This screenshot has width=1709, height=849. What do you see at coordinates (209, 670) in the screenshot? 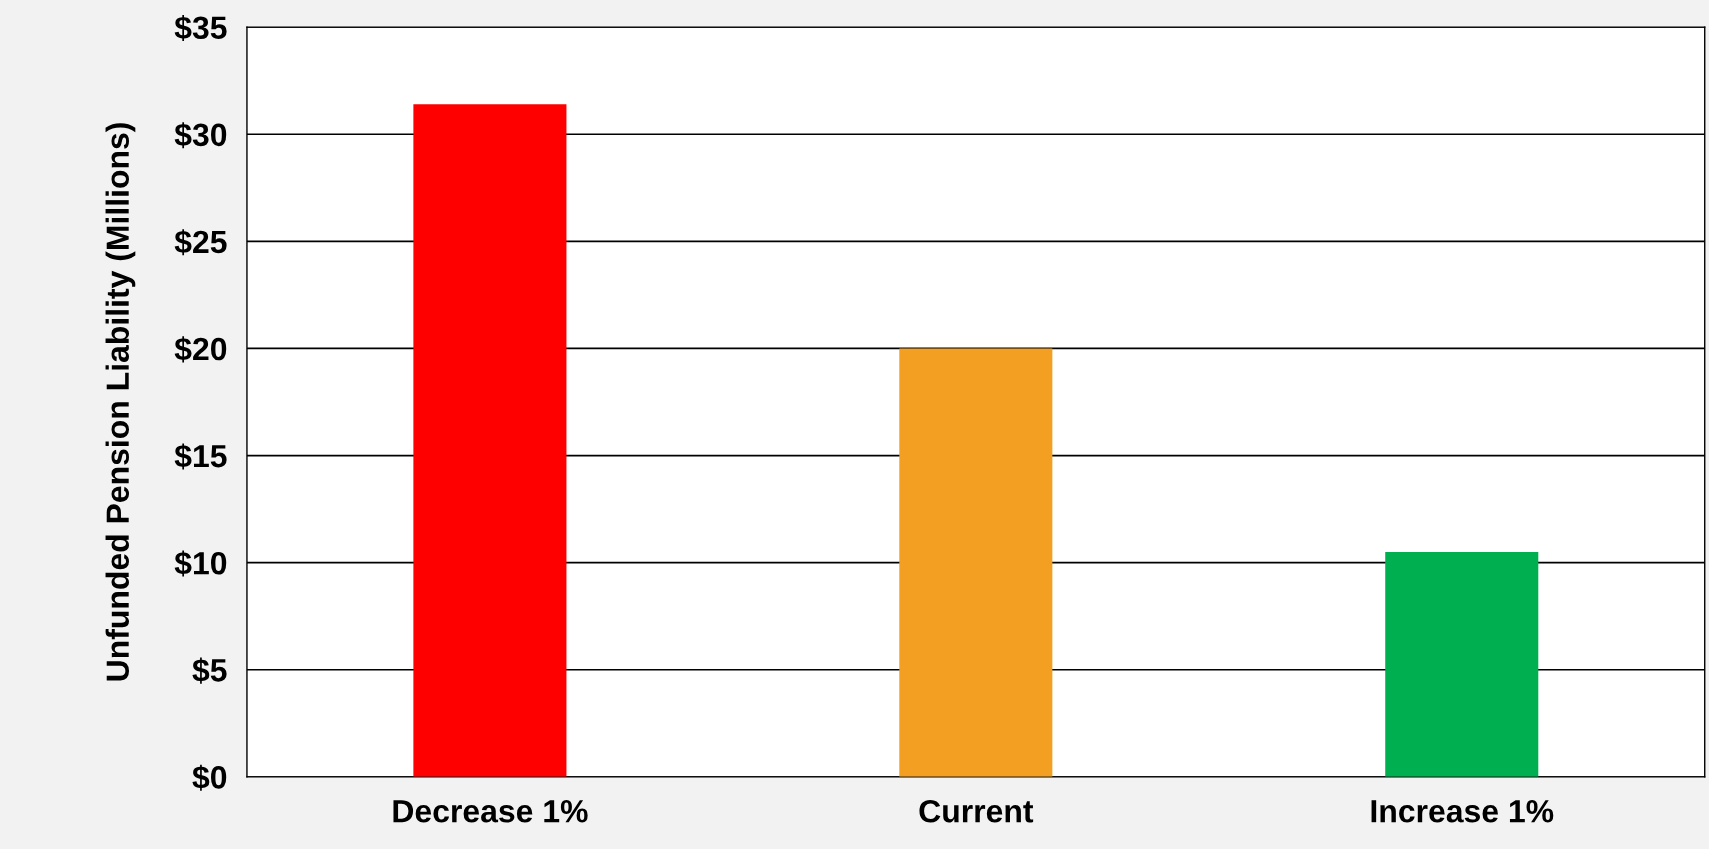
I see `y-tick-label: $5` at bounding box center [209, 670].